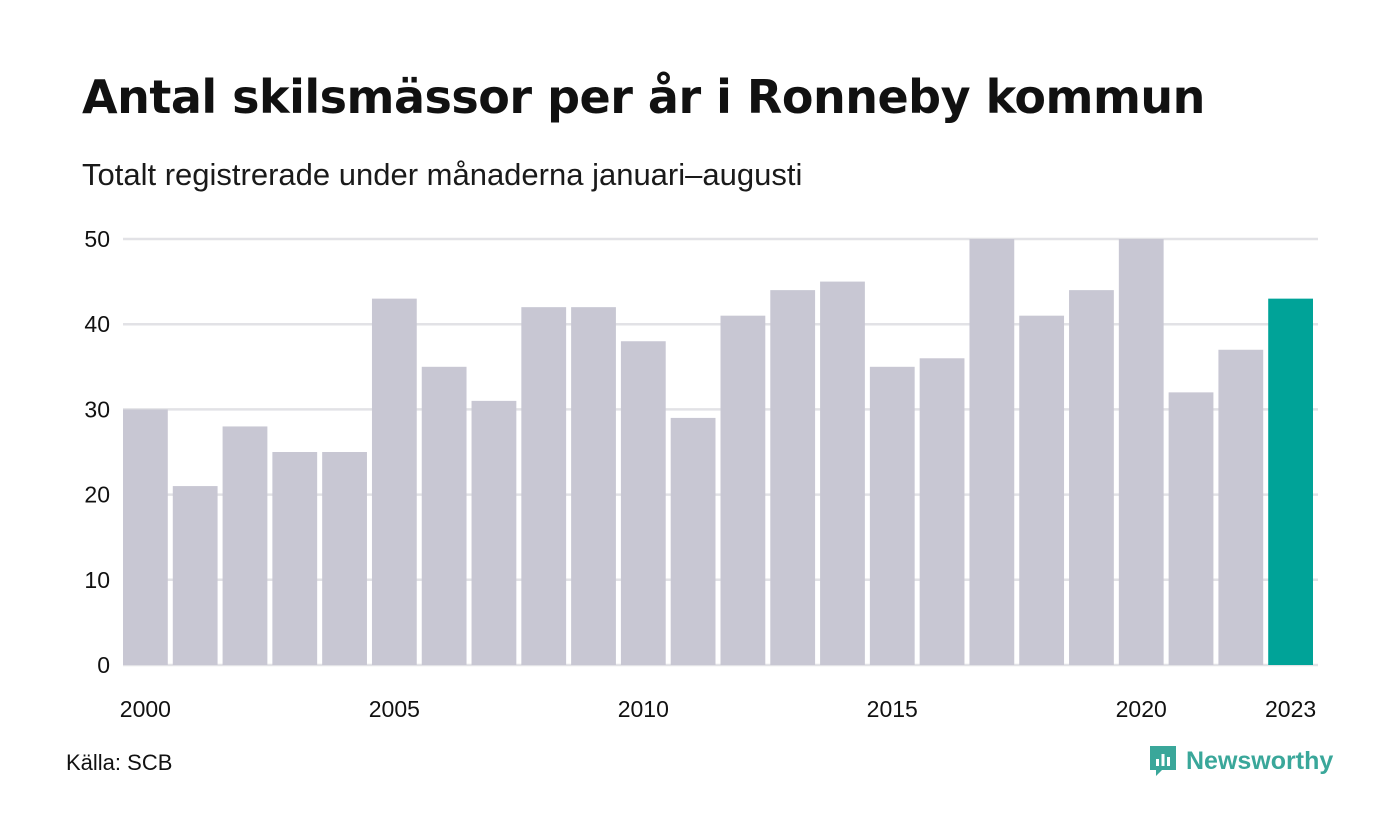  Describe the element at coordinates (544, 486) in the screenshot. I see `bar-2008` at that location.